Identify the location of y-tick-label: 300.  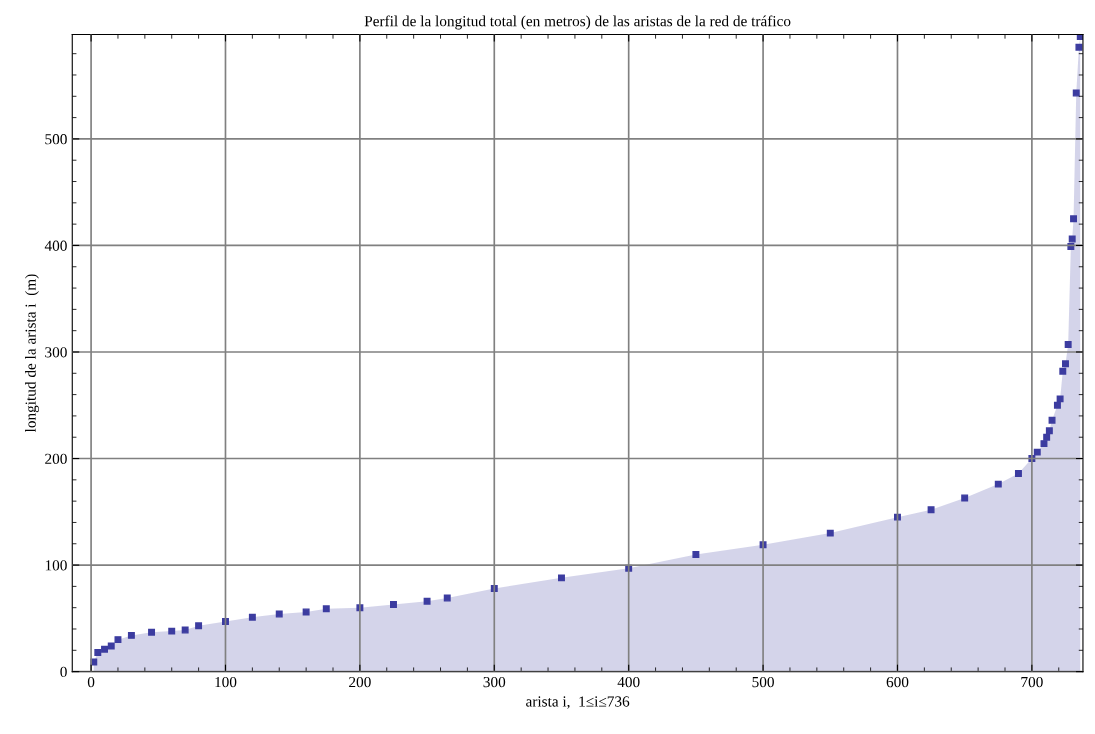
(56, 352).